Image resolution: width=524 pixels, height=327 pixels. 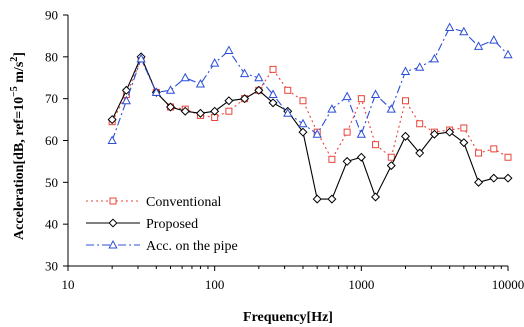 What do you see at coordinates (288, 317) in the screenshot?
I see `x-axis-title: Frequency[Hz]` at bounding box center [288, 317].